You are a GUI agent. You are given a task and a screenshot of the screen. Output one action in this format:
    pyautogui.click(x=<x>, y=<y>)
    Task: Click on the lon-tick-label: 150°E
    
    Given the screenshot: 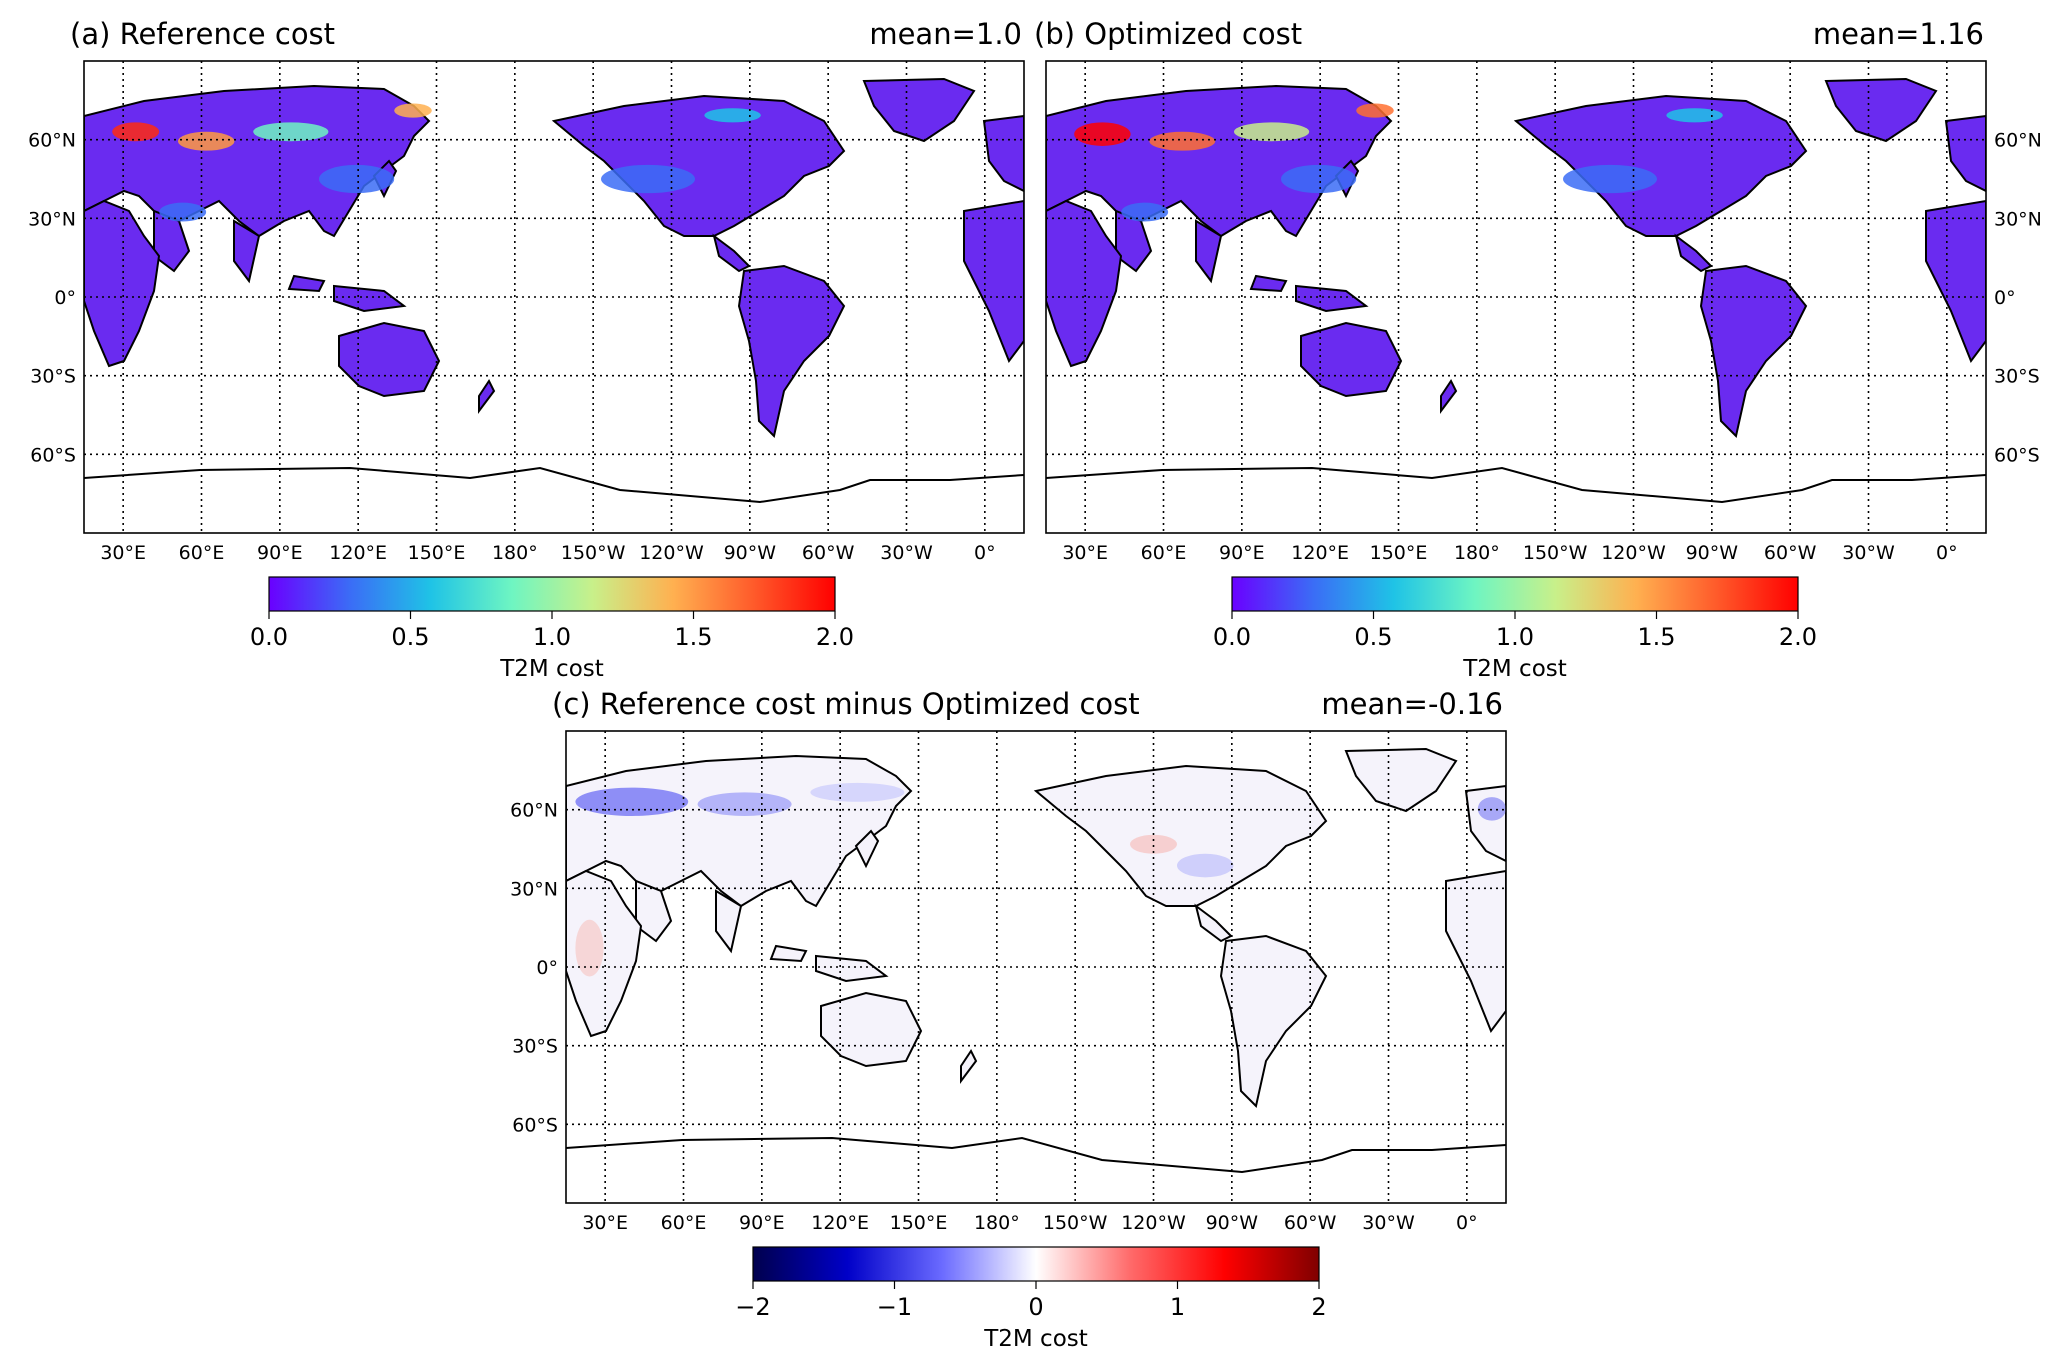 What is the action you would take?
    pyautogui.click(x=1399, y=553)
    